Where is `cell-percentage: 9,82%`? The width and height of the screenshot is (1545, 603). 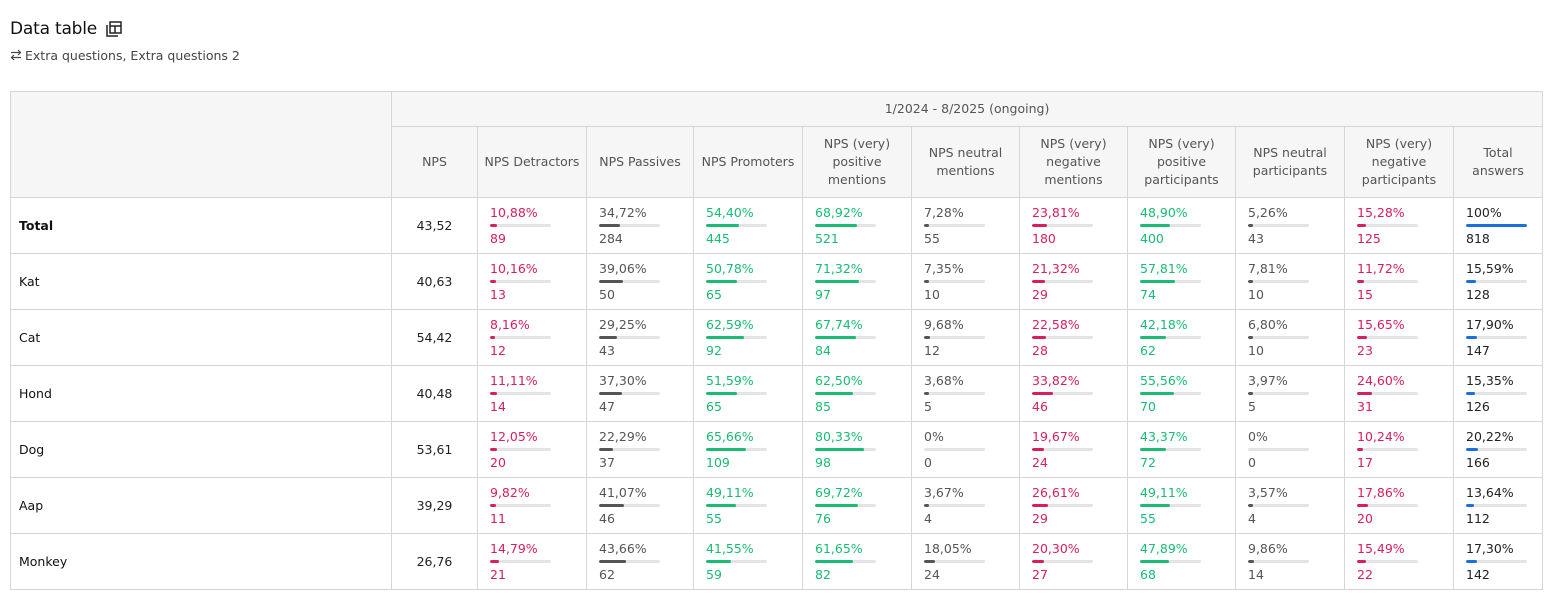 cell-percentage: 9,82% is located at coordinates (510, 492).